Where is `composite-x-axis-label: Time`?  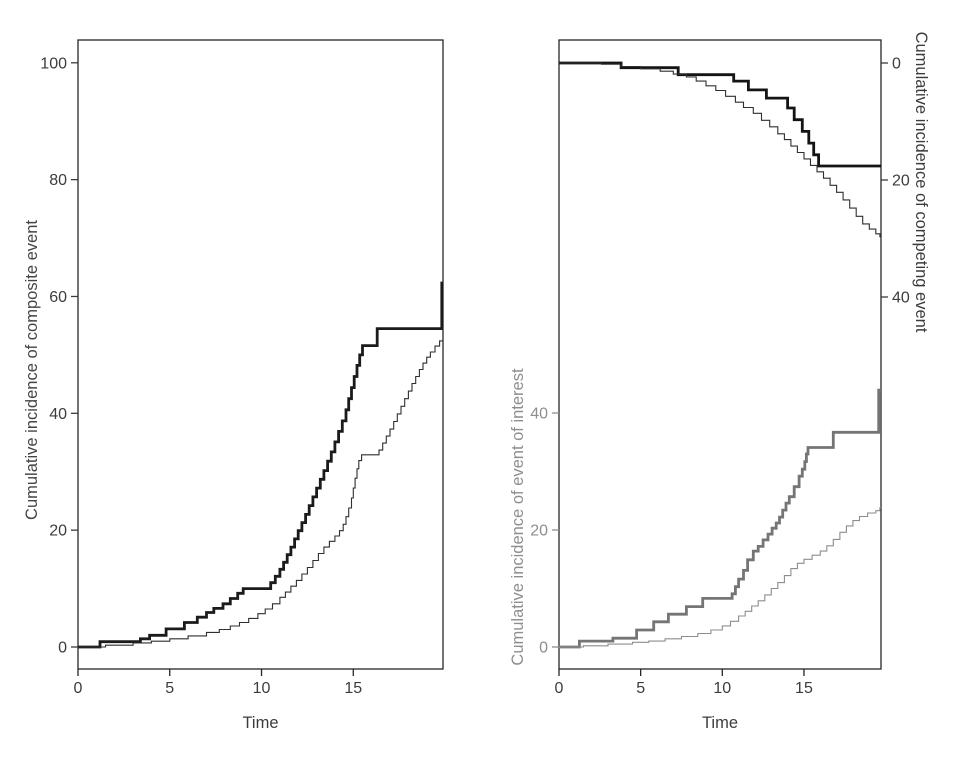
composite-x-axis-label: Time is located at coordinates (260, 723).